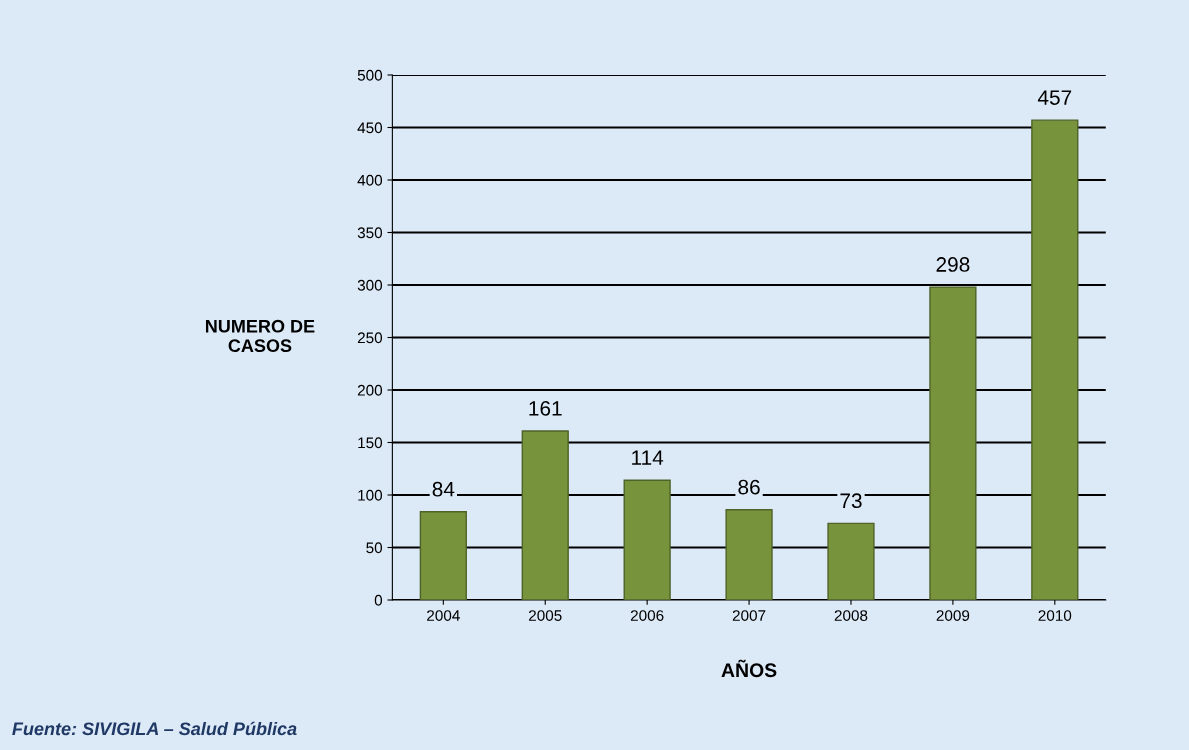  I want to click on y-tick-label: 450, so click(370, 128).